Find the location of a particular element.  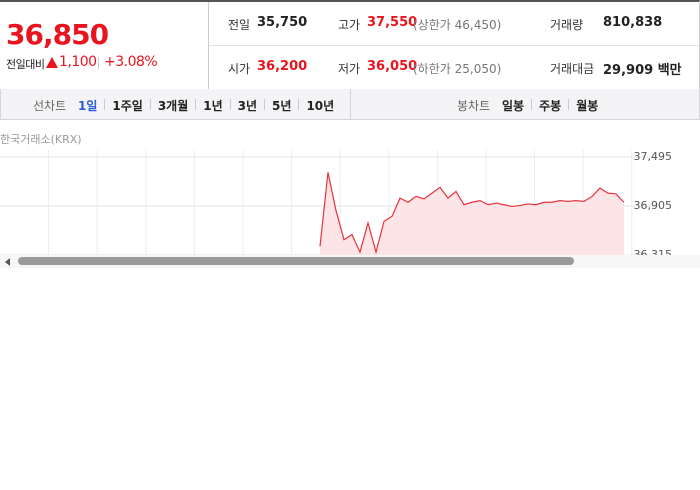

candle-tab: 일봉 is located at coordinates (513, 106).